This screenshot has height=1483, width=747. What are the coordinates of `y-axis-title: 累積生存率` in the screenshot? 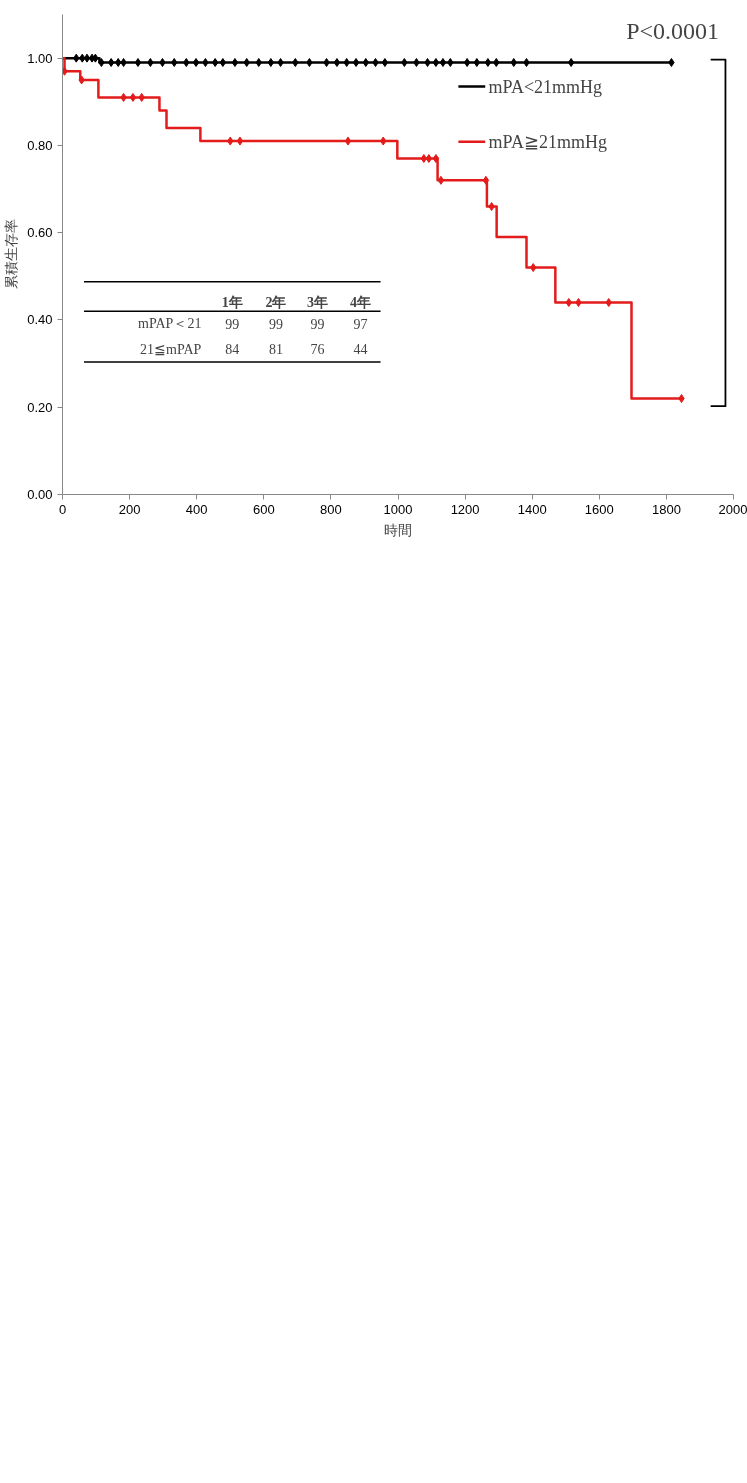 It's located at (11, 254).